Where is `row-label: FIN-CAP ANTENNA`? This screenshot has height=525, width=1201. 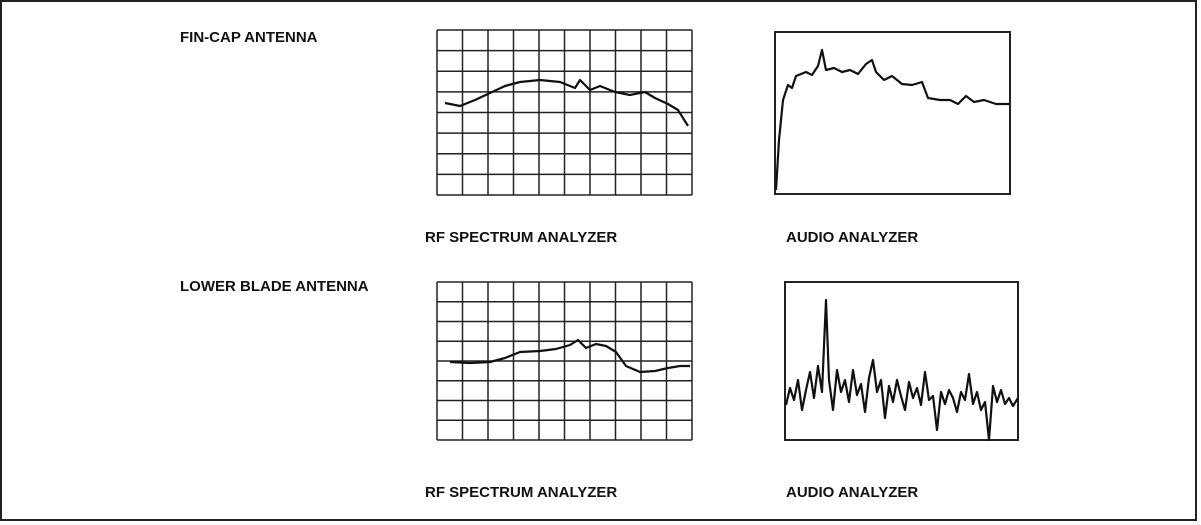 row-label: FIN-CAP ANTENNA is located at coordinates (249, 37).